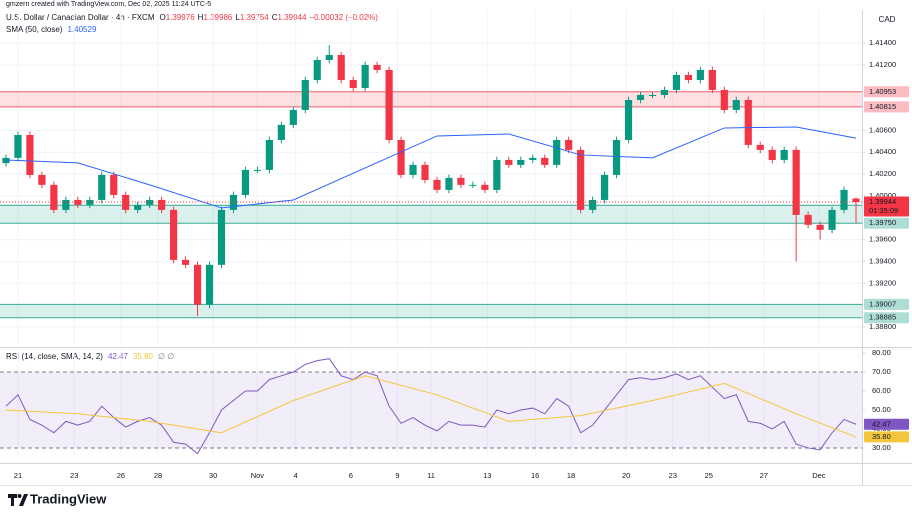  Describe the element at coordinates (296, 475) in the screenshot. I see `x-tick-label: 4` at that location.